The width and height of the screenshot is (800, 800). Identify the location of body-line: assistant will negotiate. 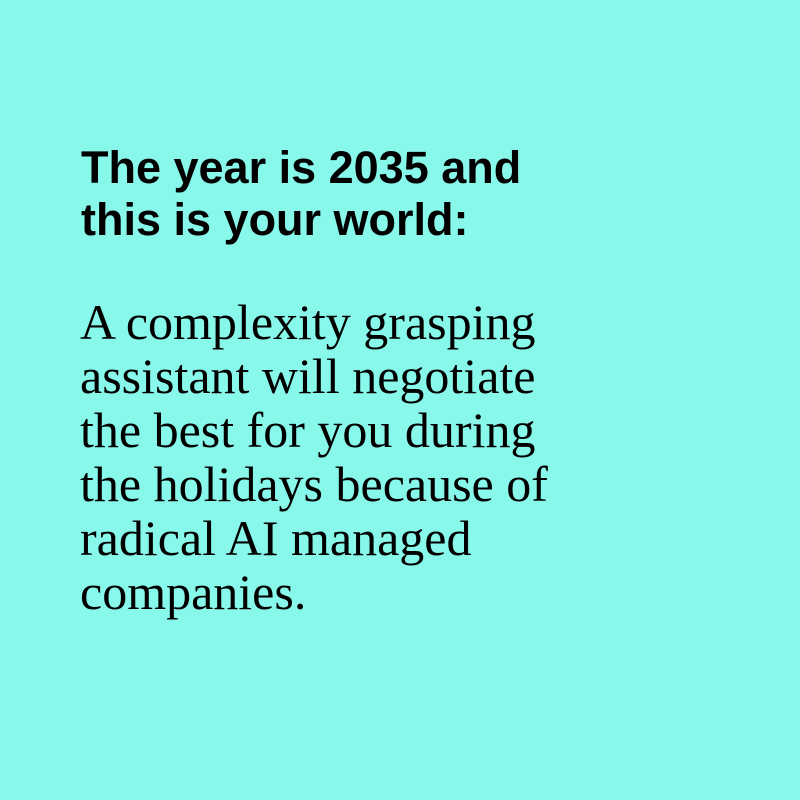
(308, 376).